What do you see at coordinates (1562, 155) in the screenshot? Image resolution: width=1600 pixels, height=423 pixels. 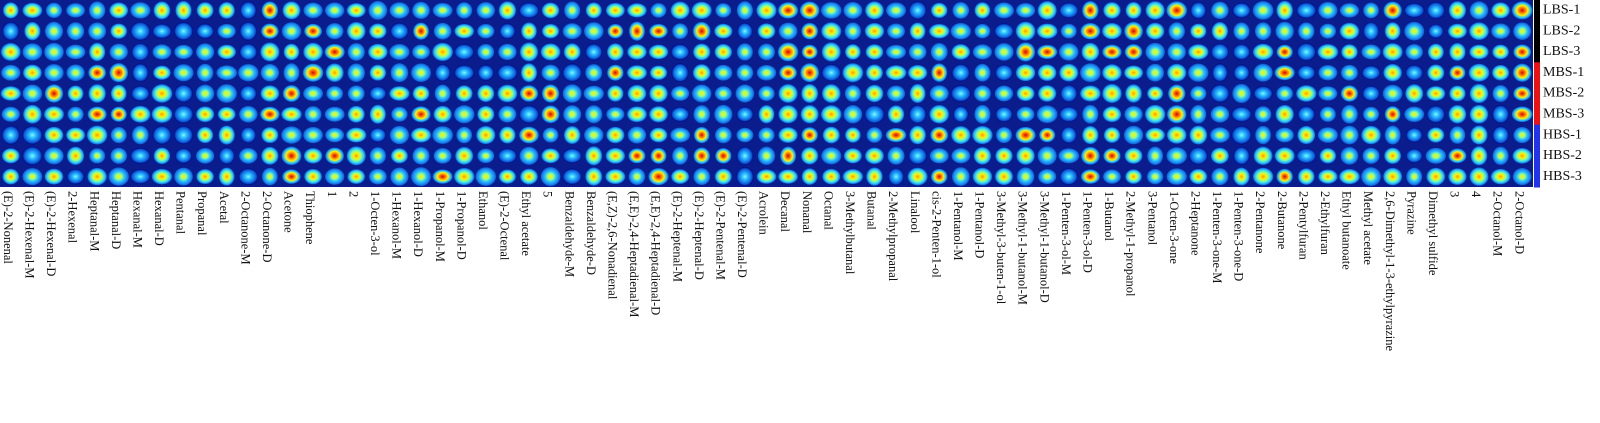 I see `sample-label: HBS-2` at bounding box center [1562, 155].